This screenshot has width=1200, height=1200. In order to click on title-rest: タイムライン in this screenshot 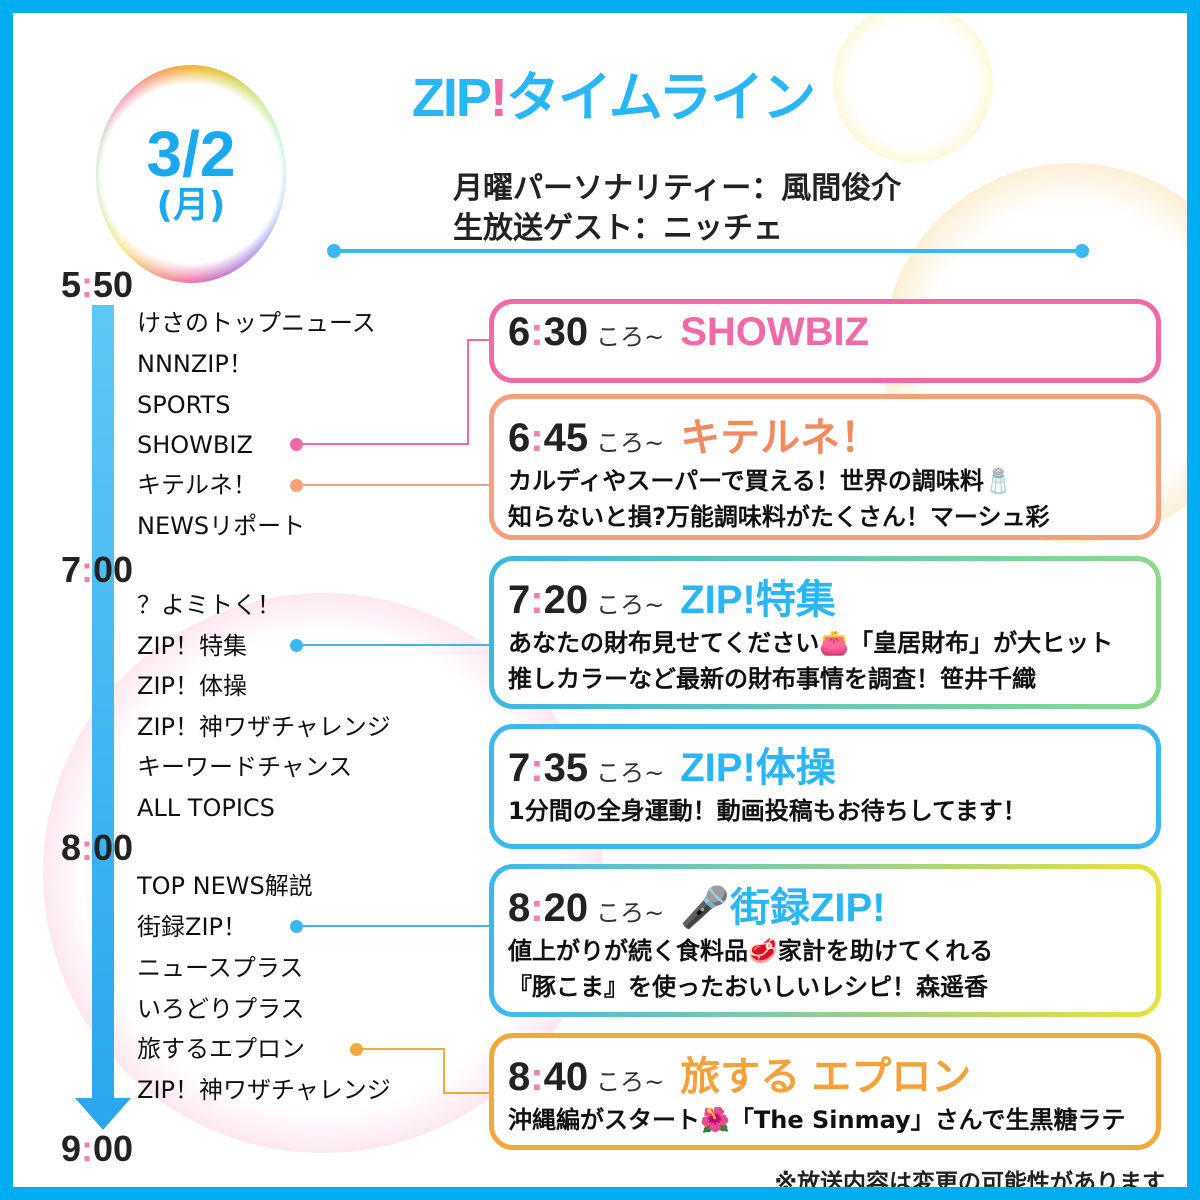, I will do `click(660, 98)`.